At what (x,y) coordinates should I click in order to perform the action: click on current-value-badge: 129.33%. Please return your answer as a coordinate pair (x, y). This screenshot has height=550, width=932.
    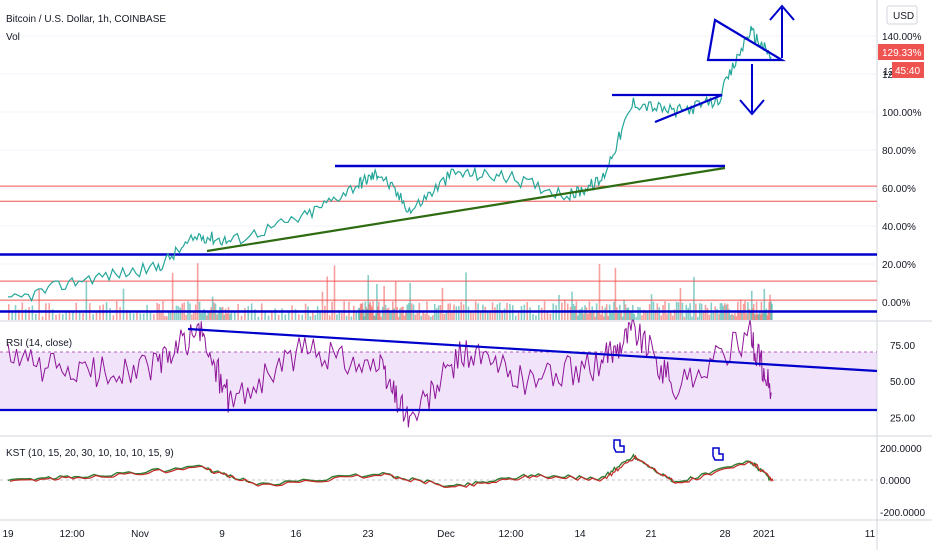
    Looking at the image, I should click on (901, 52).